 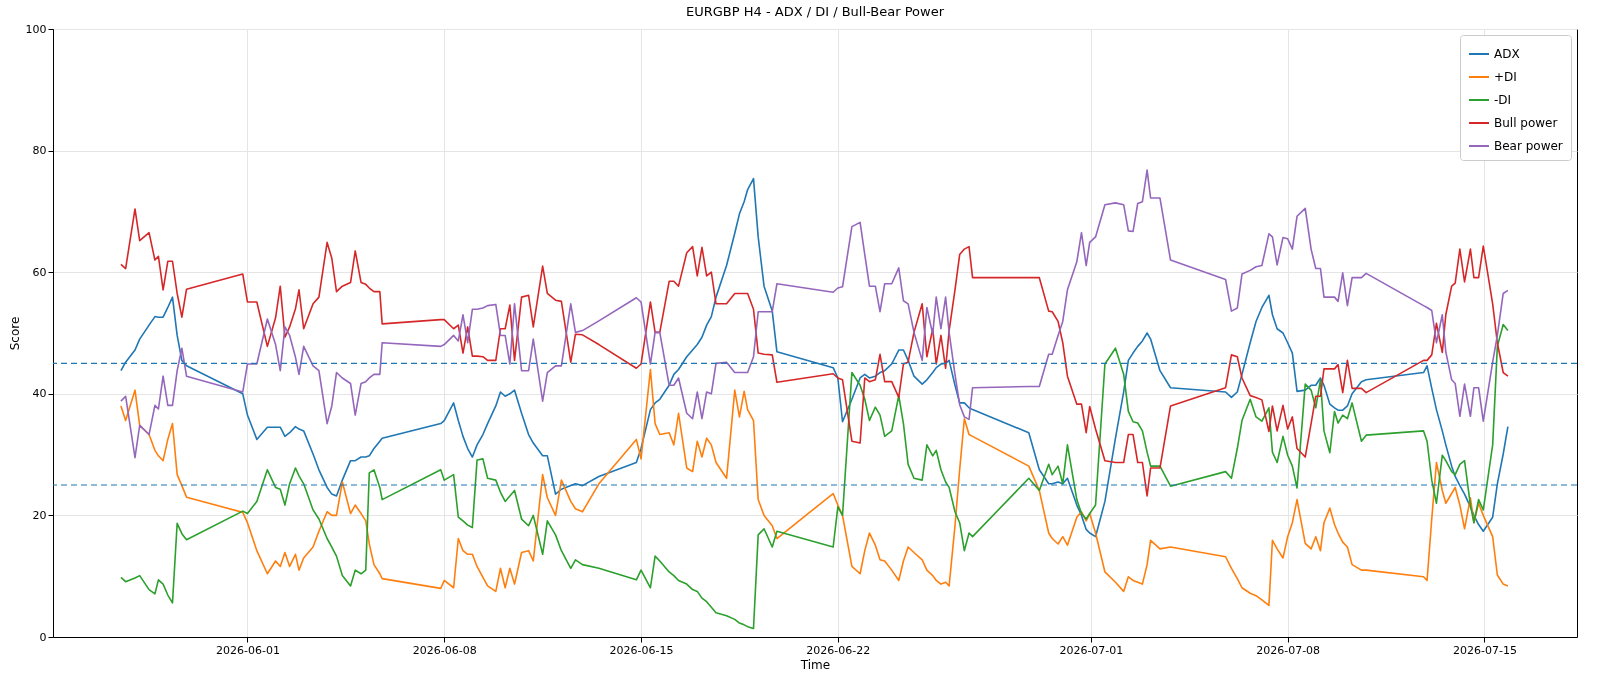 What do you see at coordinates (1503, 100) in the screenshot?
I see `legend-label: -DI` at bounding box center [1503, 100].